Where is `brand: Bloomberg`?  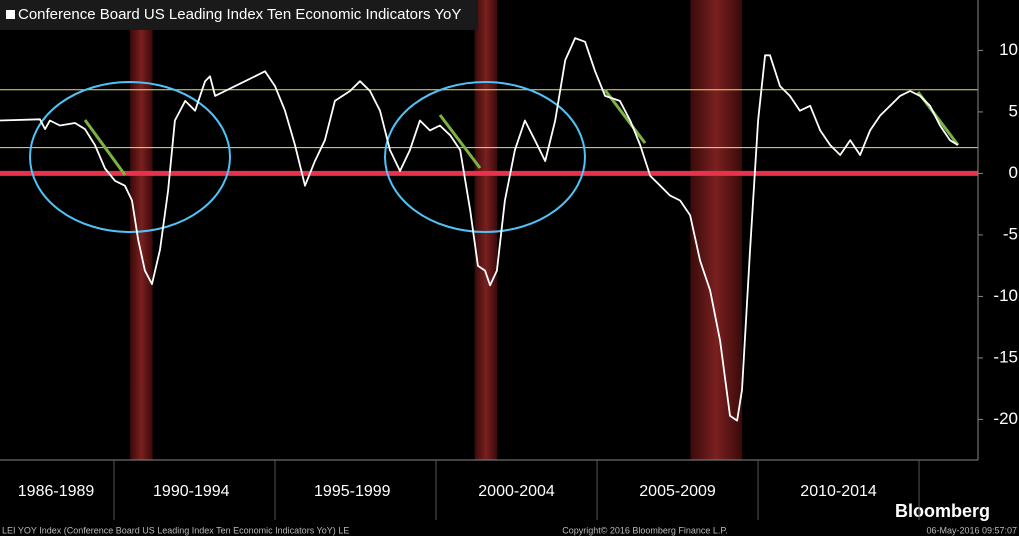
brand: Bloomberg is located at coordinates (942, 511).